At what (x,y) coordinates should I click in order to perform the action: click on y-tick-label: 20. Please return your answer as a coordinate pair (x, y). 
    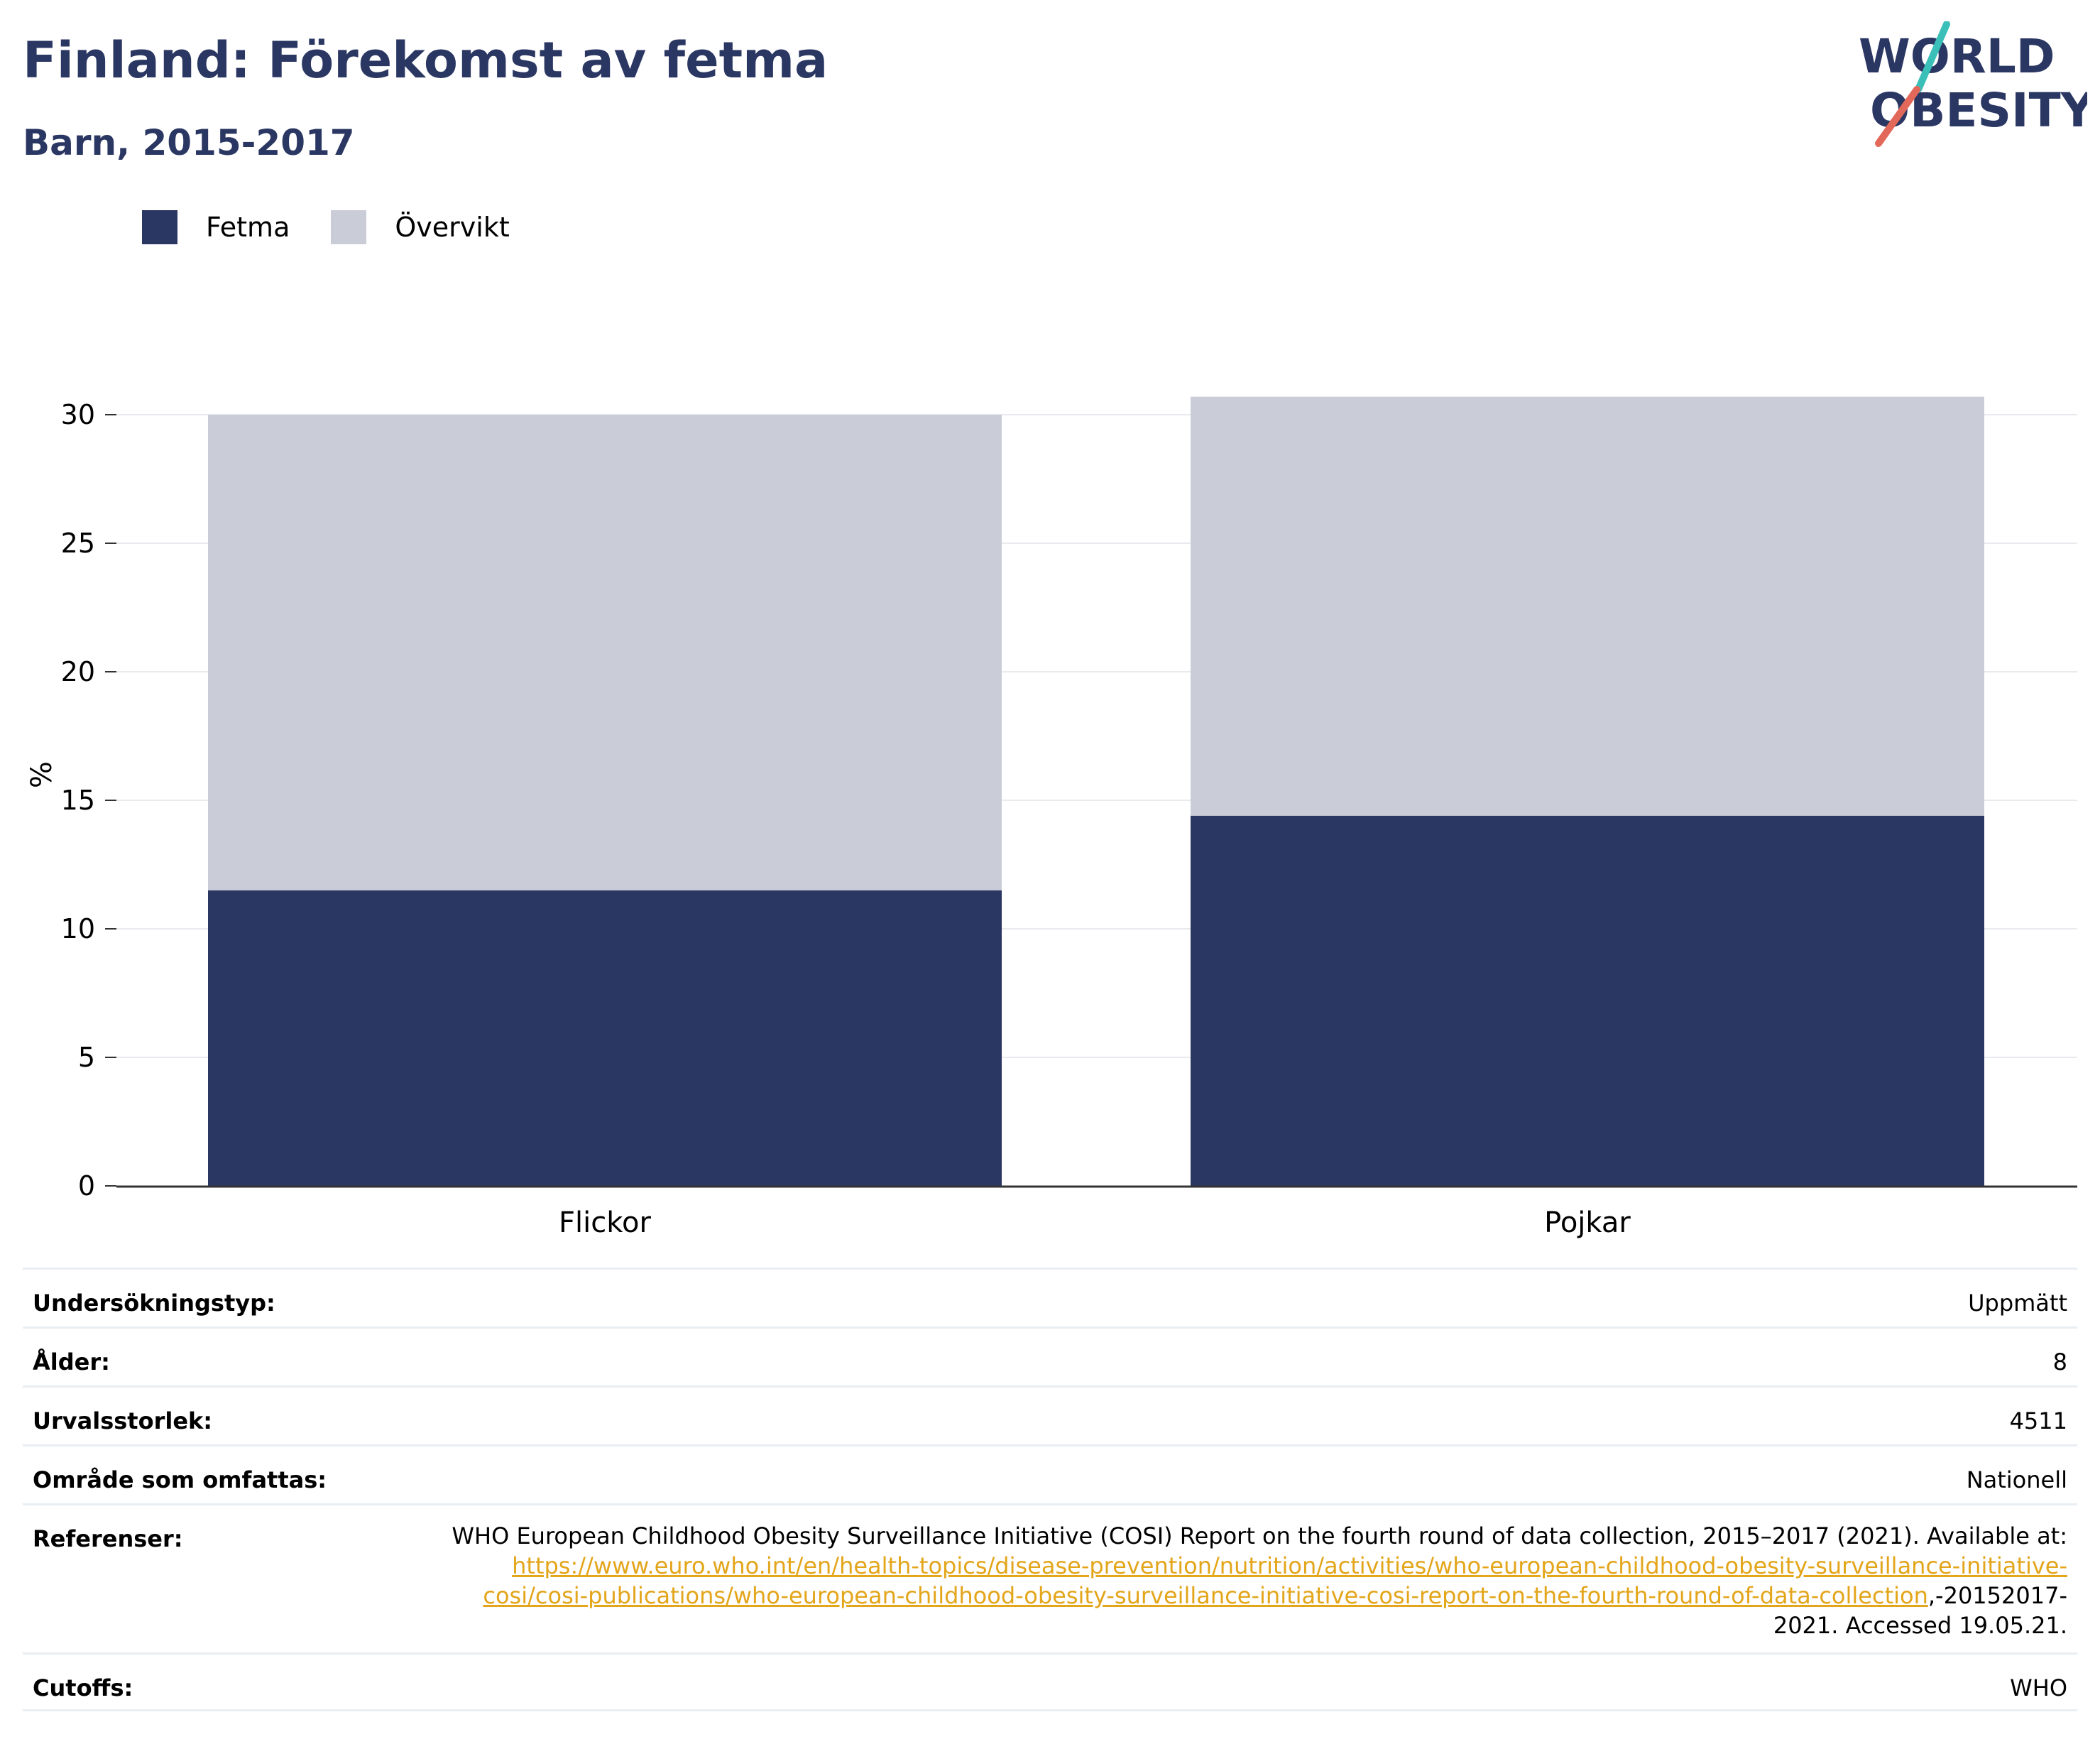
    Looking at the image, I should click on (78, 671).